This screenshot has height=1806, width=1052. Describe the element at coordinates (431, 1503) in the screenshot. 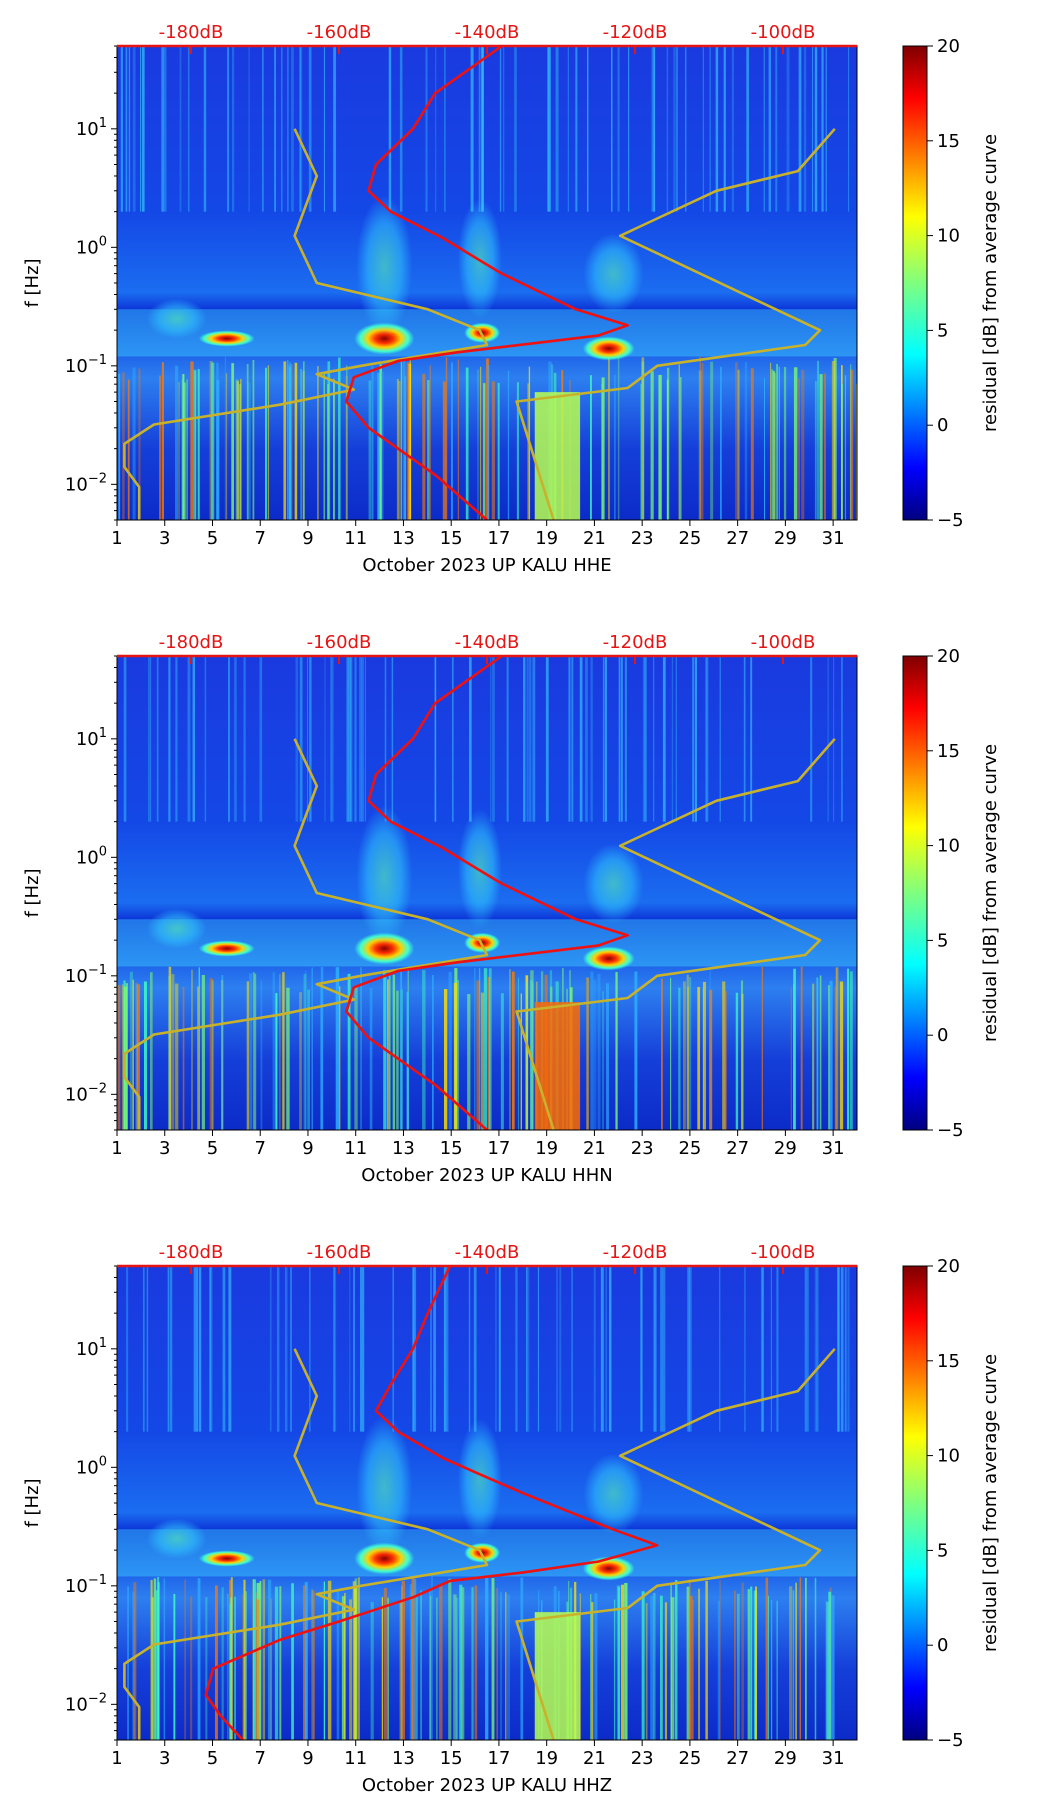

I see `median-psd-curve` at that location.